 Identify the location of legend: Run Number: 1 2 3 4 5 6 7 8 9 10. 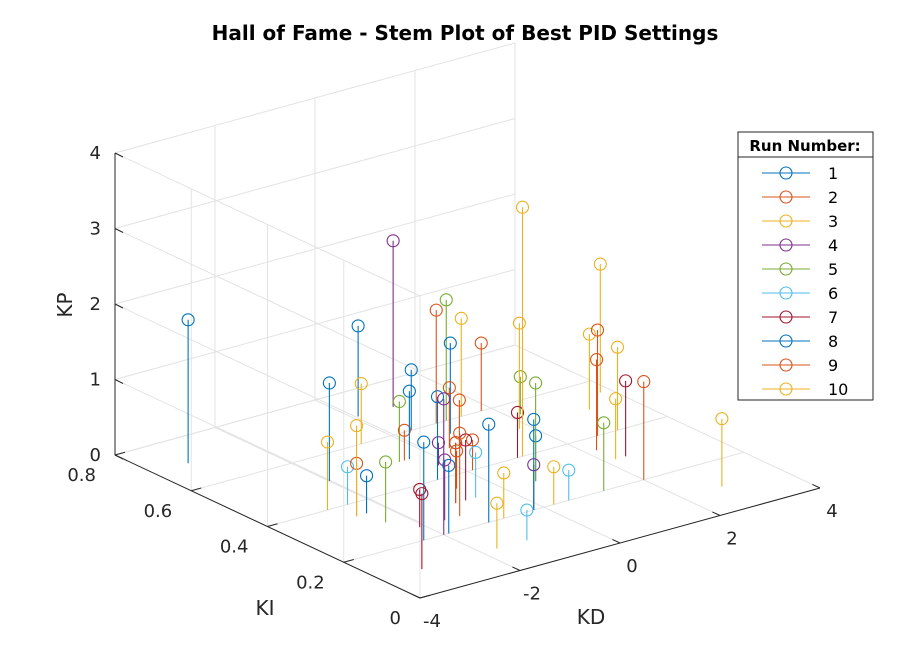
(805, 266).